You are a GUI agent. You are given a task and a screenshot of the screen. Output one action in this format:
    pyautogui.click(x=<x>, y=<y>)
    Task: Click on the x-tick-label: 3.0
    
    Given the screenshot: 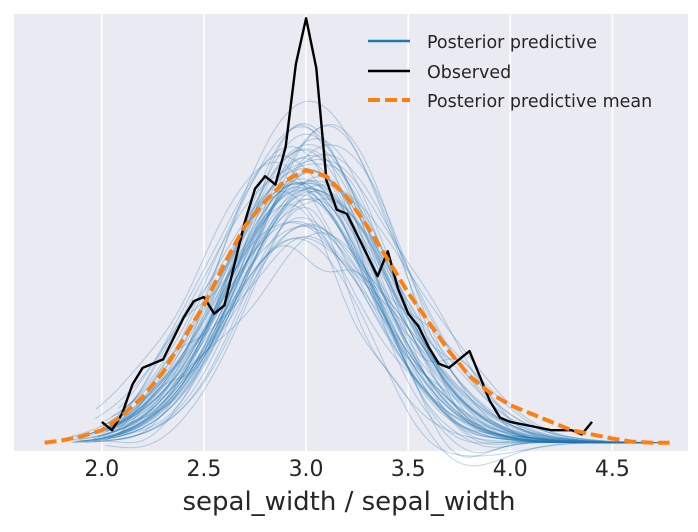 What is the action you would take?
    pyautogui.click(x=306, y=469)
    